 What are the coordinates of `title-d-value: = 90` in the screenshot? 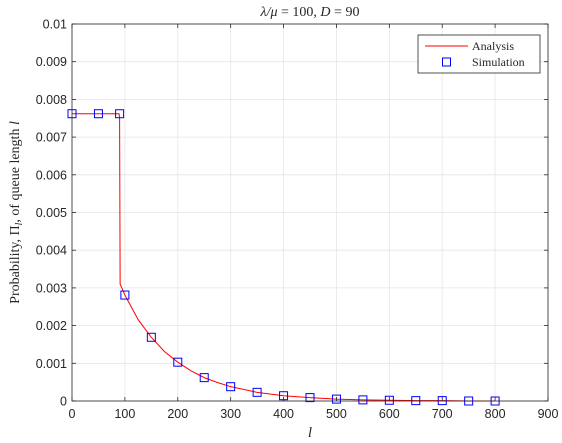 It's located at (345, 12).